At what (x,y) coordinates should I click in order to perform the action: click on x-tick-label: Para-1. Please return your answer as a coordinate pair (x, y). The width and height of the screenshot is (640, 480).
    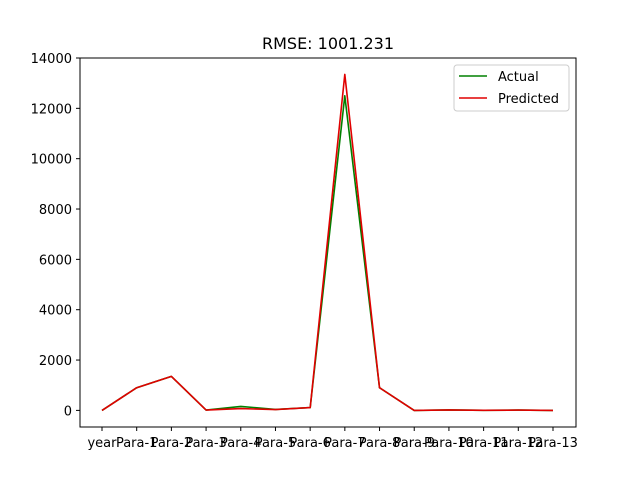
    Looking at the image, I should click on (137, 443).